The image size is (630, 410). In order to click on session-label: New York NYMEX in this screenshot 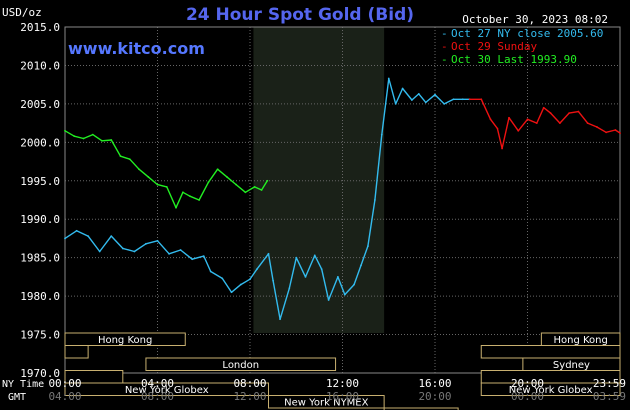, I will do `click(326, 403)`.